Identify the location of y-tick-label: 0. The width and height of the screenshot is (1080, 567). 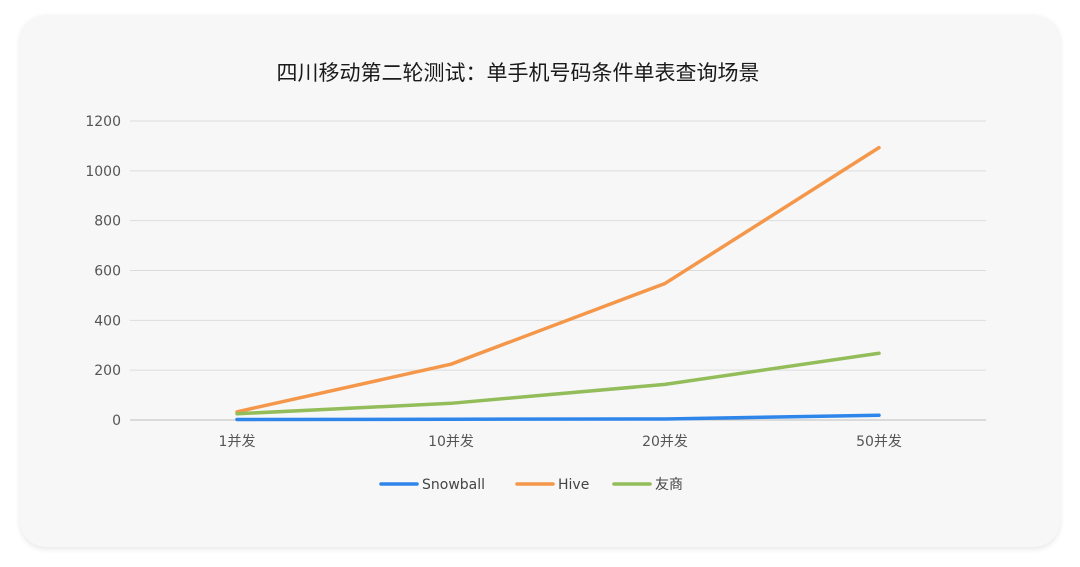
(116, 421).